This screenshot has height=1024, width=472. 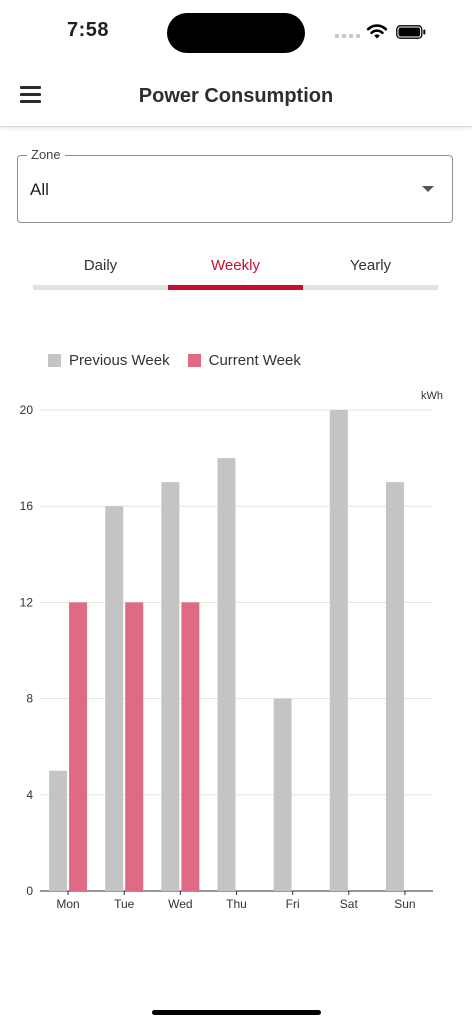 I want to click on tab-label: Yearly, so click(x=370, y=265).